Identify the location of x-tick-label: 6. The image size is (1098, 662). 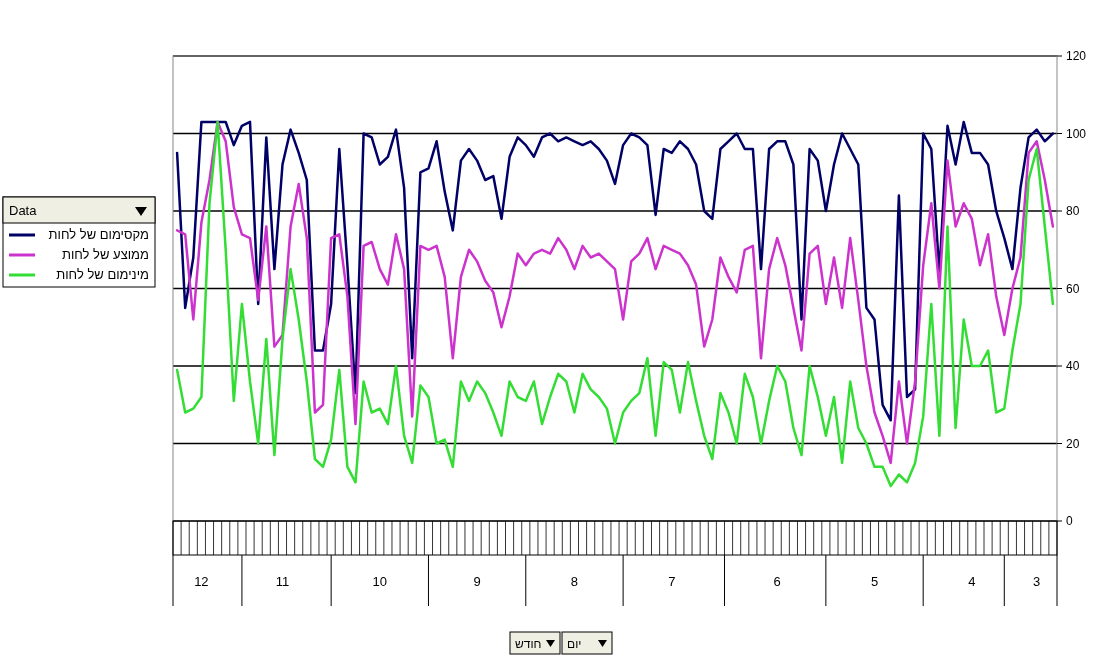
(777, 581).